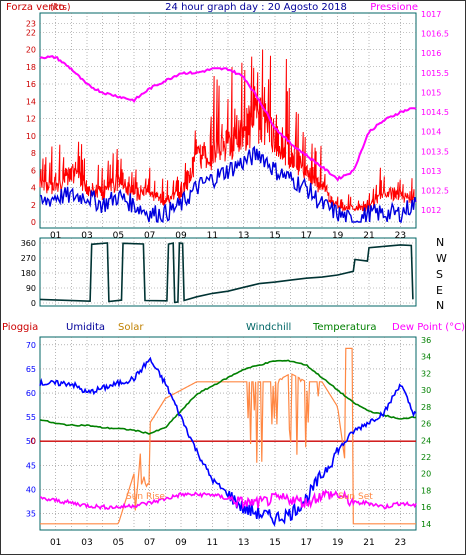 Image resolution: width=466 pixels, height=555 pixels. Describe the element at coordinates (31, 84) in the screenshot. I see `y-tick-wind: 16` at that location.